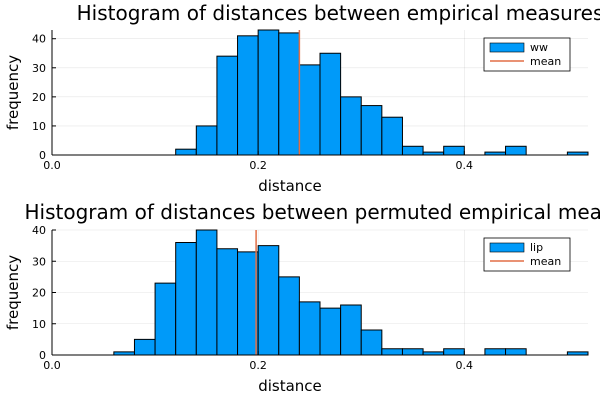 The width and height of the screenshot is (600, 400). Describe the element at coordinates (539, 47) in the screenshot. I see `legend-label: ww` at that location.